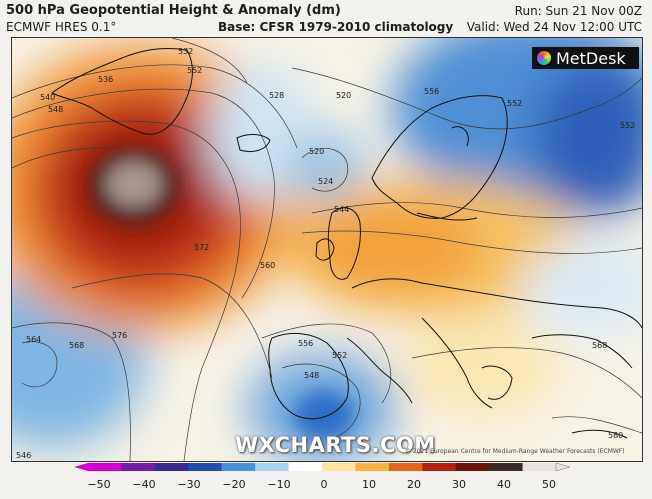 This screenshot has width=652, height=499. I want to click on contour-label: 576, so click(119, 335).